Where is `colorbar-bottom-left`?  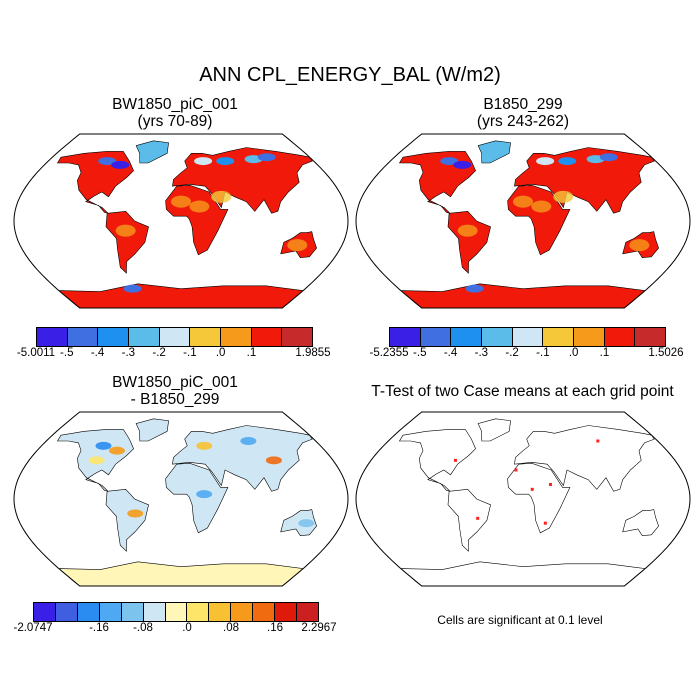 colorbar-bottom-left is located at coordinates (176, 612).